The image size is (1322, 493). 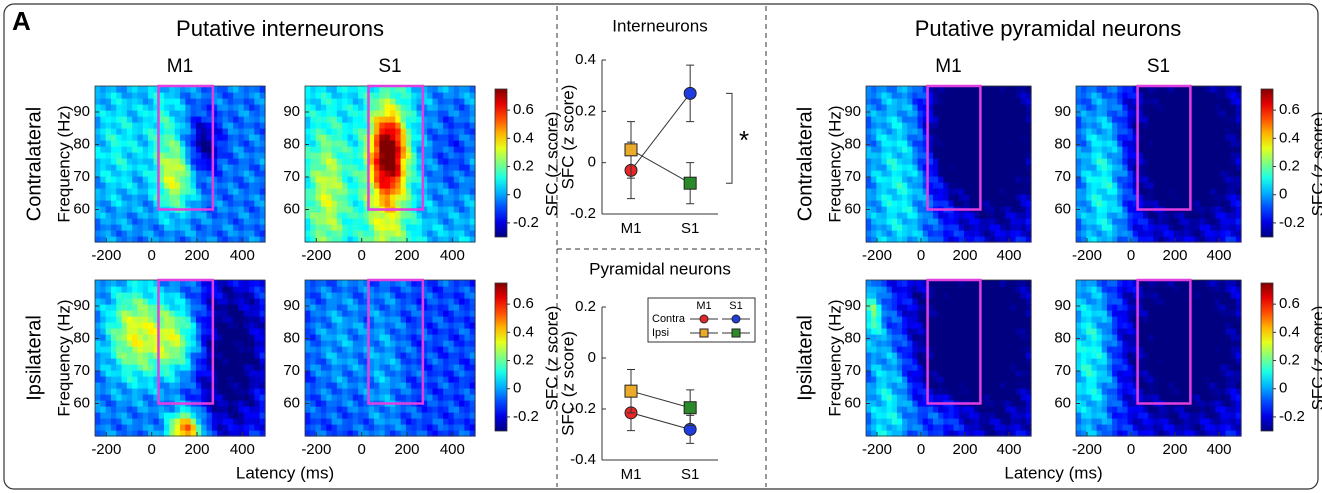 I want to click on colorbar-tick-label: 0.6, so click(x=523, y=303).